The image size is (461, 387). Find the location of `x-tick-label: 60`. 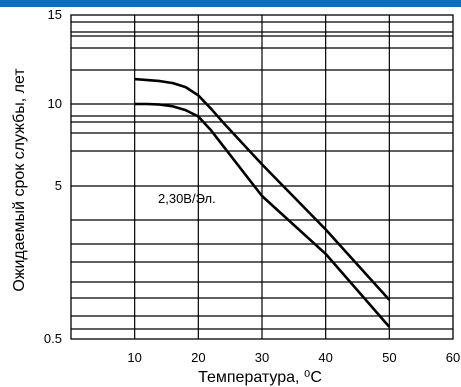

x-tick-label: 60 is located at coordinates (453, 357).